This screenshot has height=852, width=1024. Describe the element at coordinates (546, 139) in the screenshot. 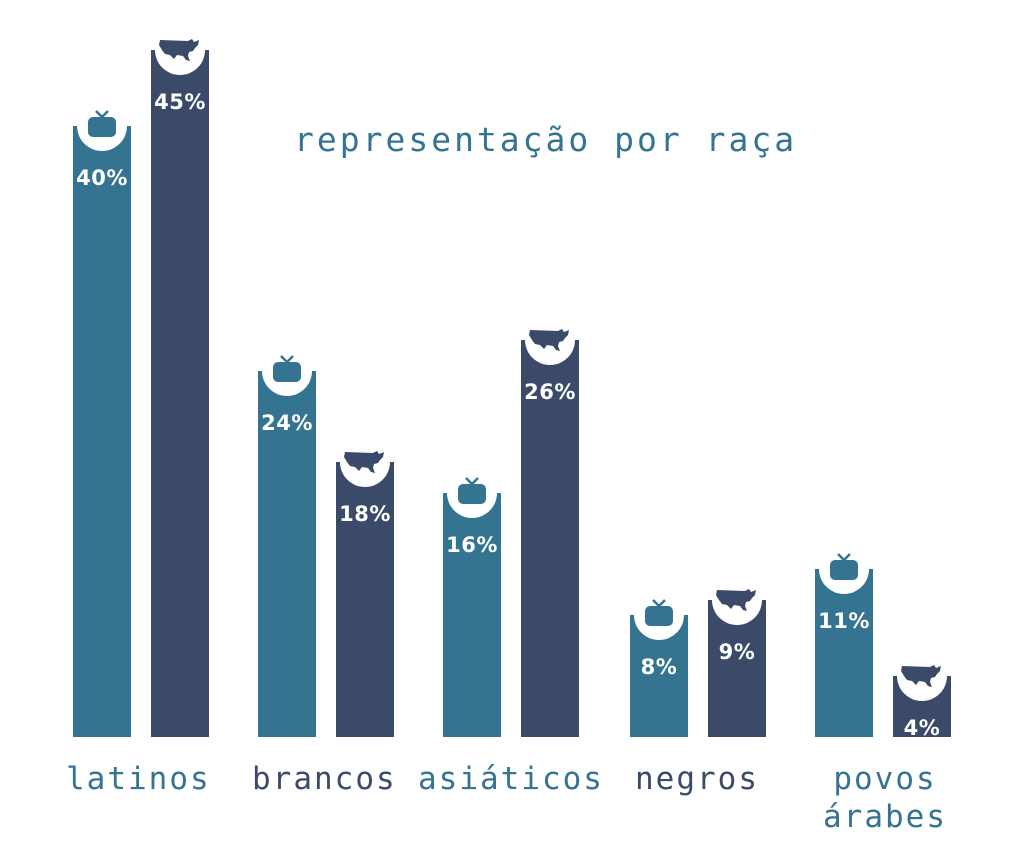

I see `chart-title: representação por raça` at that location.